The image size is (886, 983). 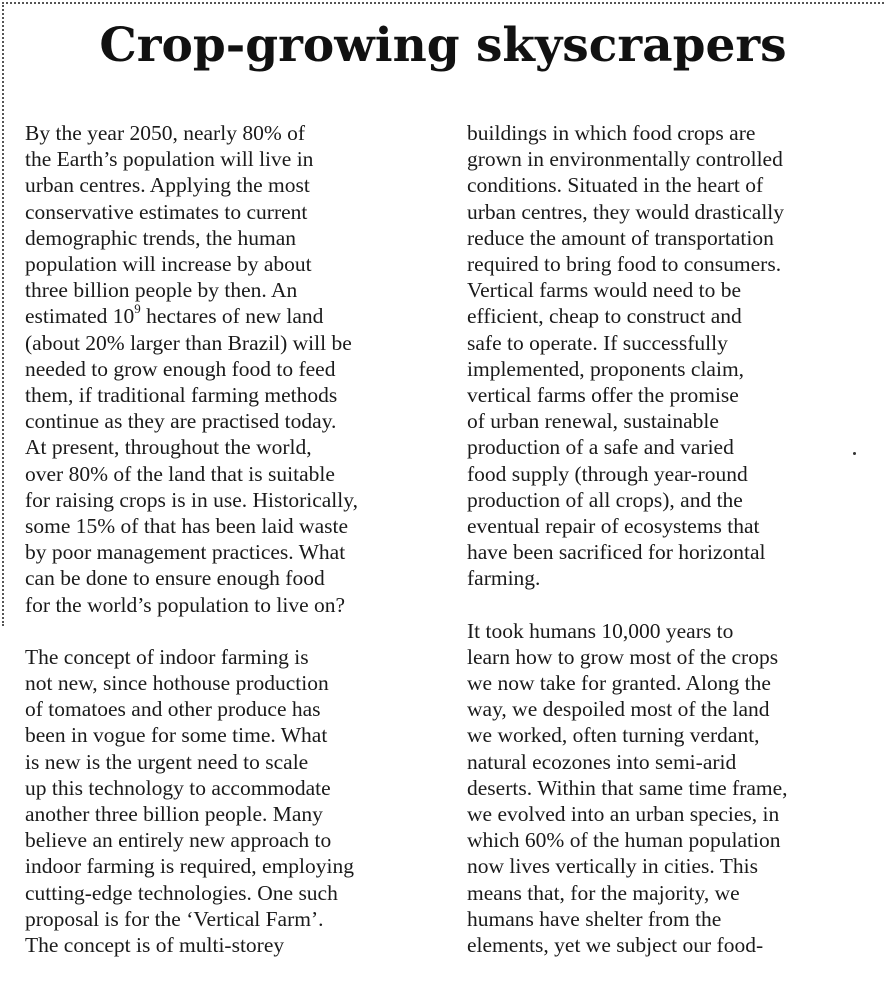 I want to click on text-line: by poor management practices. What, so click(x=185, y=552).